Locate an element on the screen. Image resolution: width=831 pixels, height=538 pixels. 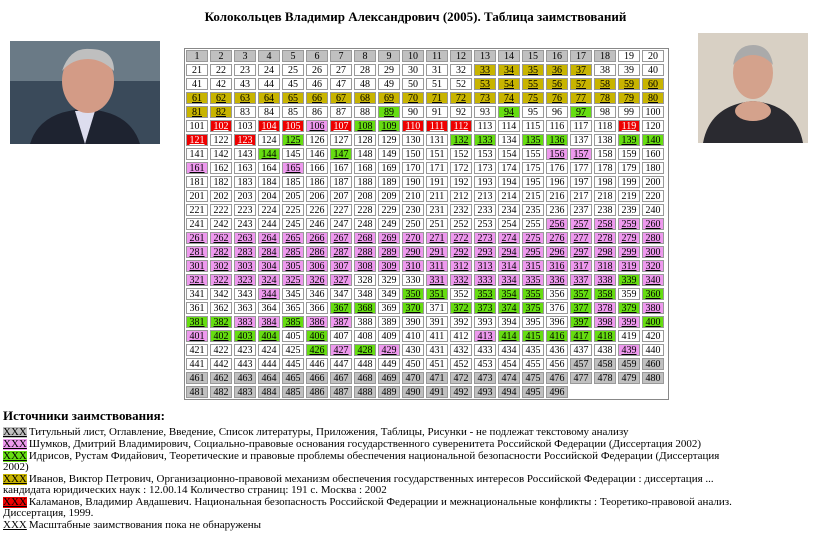
page-cell: 41 is located at coordinates (197, 84).